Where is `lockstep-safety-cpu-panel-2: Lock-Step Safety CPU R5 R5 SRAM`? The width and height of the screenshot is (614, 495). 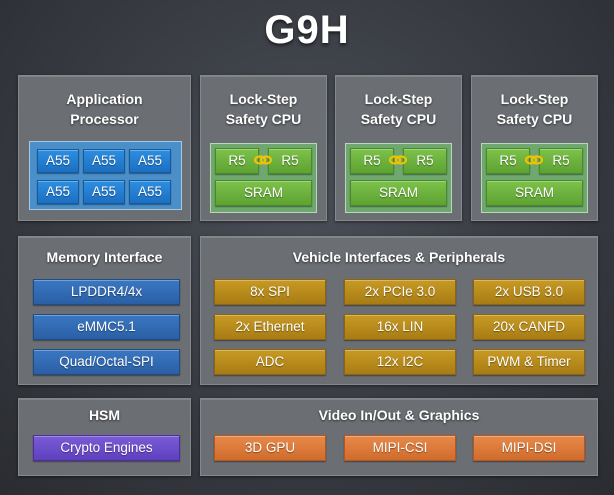 lockstep-safety-cpu-panel-2: Lock-Step Safety CPU R5 R5 SRAM is located at coordinates (398, 148).